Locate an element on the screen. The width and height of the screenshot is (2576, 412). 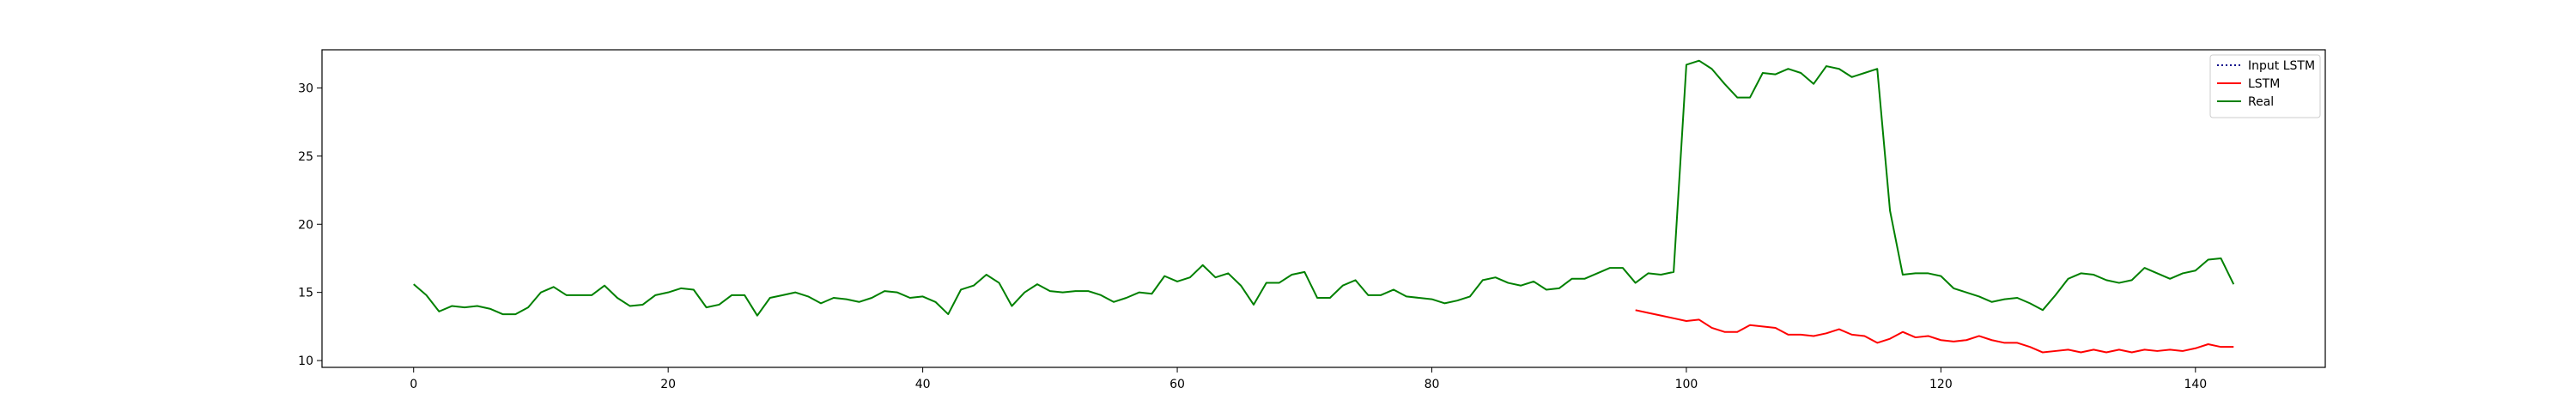
y-tick-label: 30 is located at coordinates (305, 88).